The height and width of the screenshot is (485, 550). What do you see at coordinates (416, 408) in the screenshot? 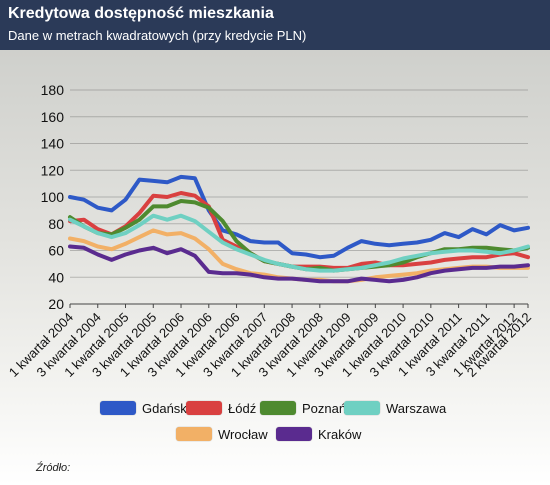
I see `legend-label: Warszawa` at bounding box center [416, 408].